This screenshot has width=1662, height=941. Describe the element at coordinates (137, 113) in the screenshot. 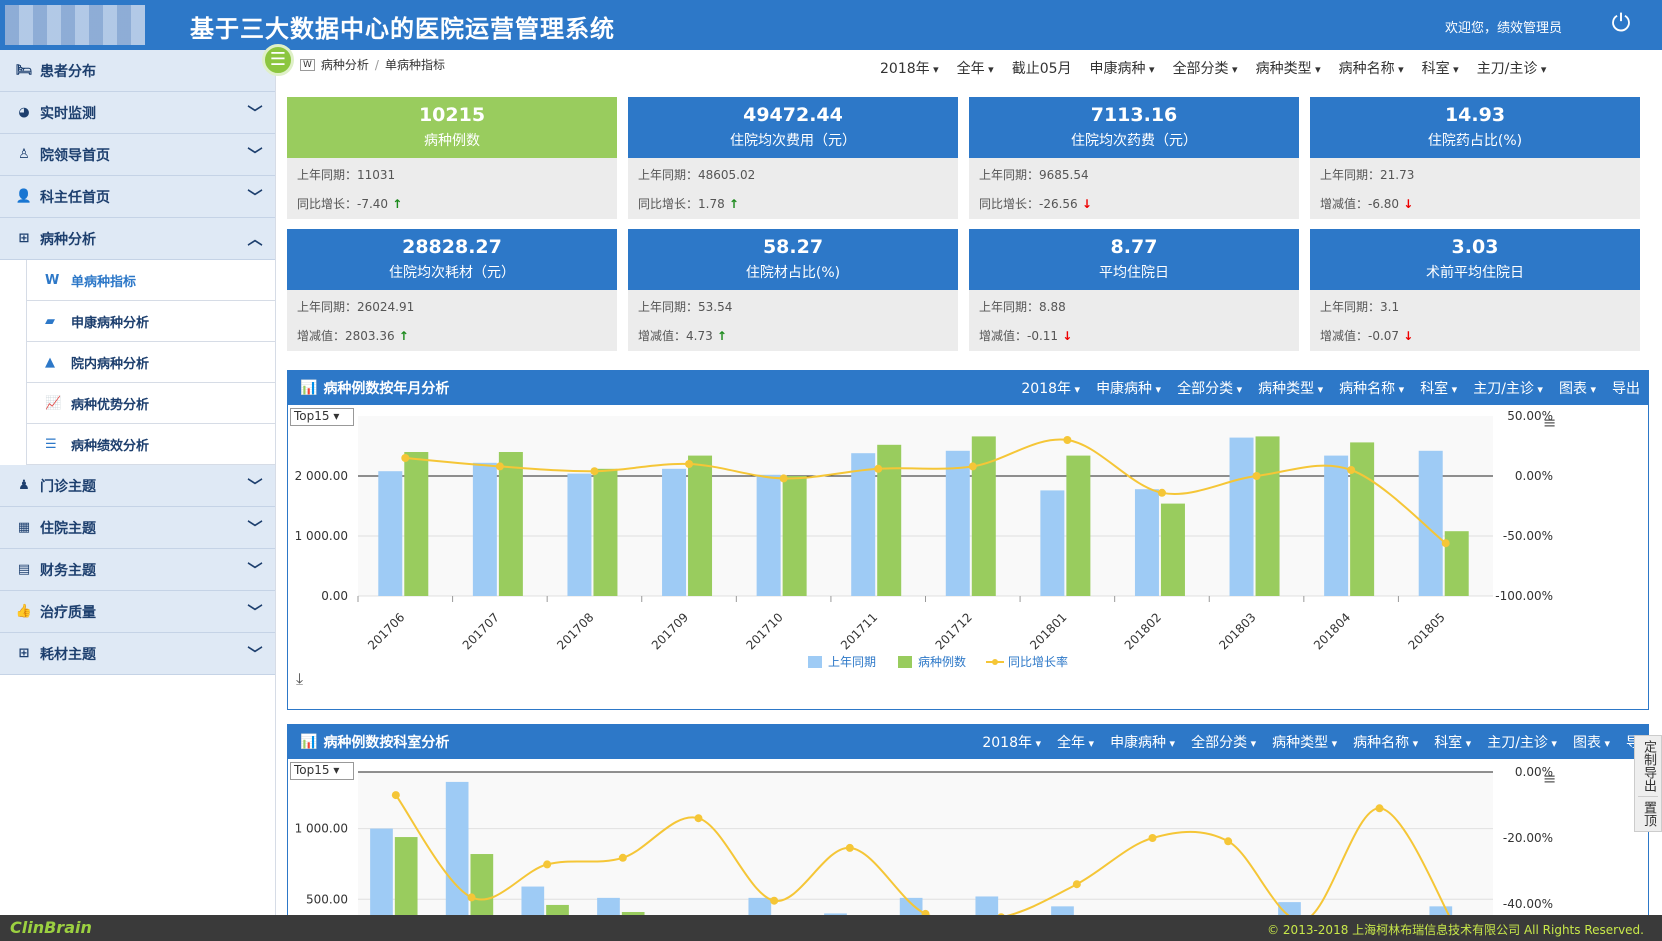

I see `sidebar-item-dashboard: ◕ 实时监测 ﹀` at that location.